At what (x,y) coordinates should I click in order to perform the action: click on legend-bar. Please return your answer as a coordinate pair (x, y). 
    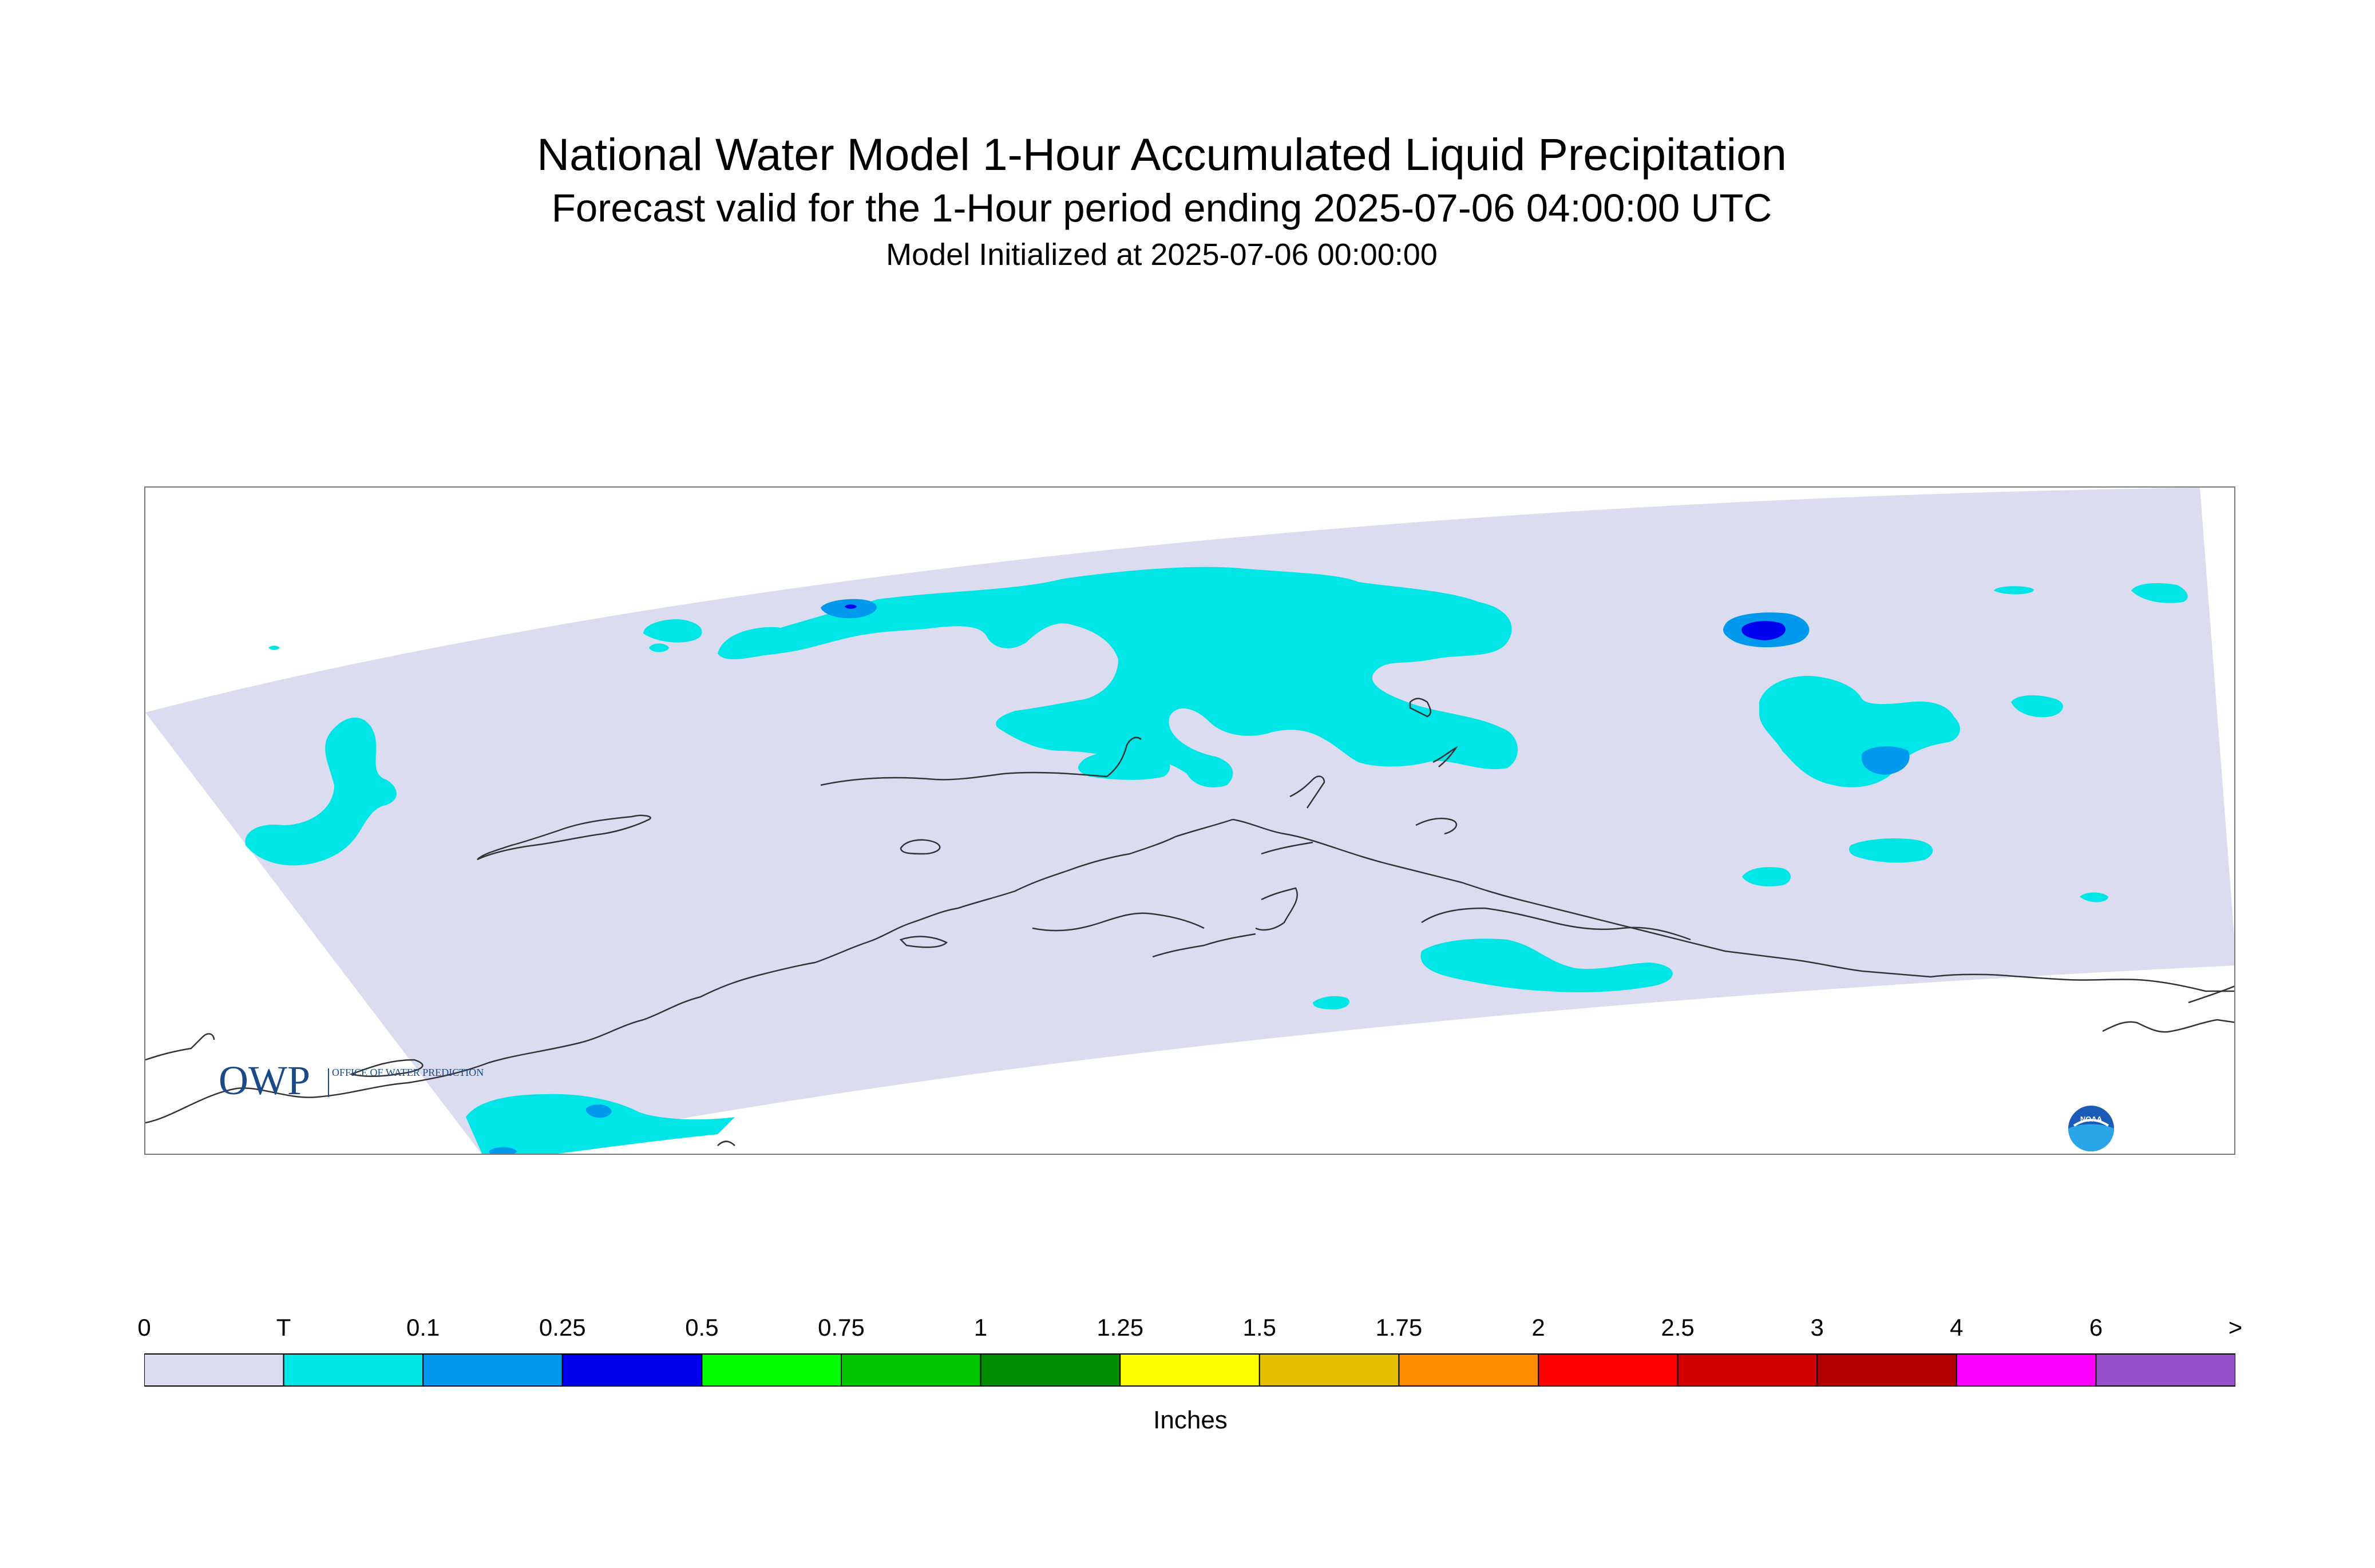
    Looking at the image, I should click on (1189, 1370).